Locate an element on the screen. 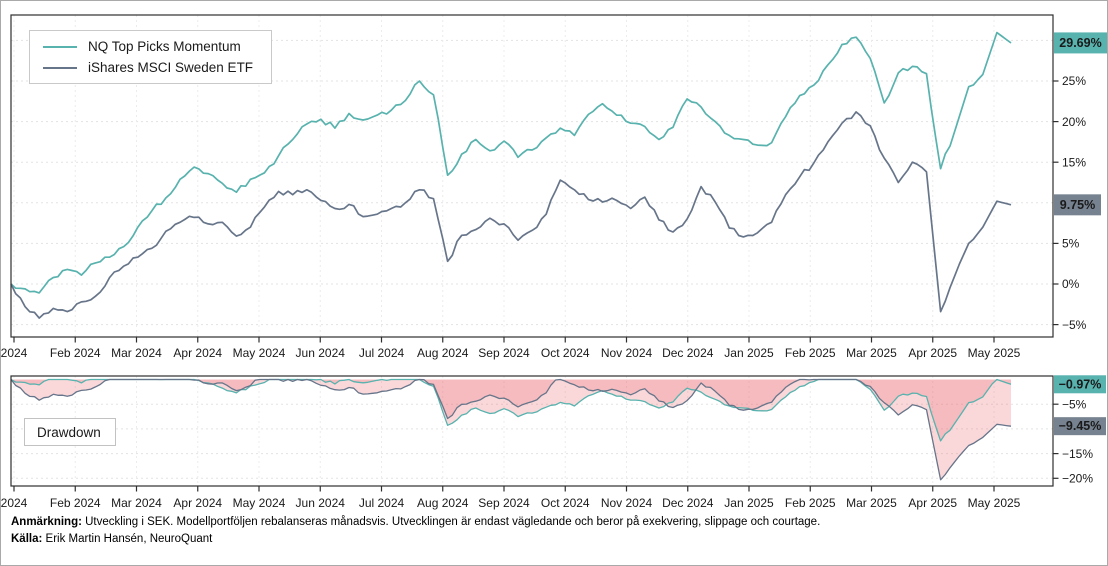 The image size is (1108, 566). month-label-main: Sep 2024 is located at coordinates (504, 353).